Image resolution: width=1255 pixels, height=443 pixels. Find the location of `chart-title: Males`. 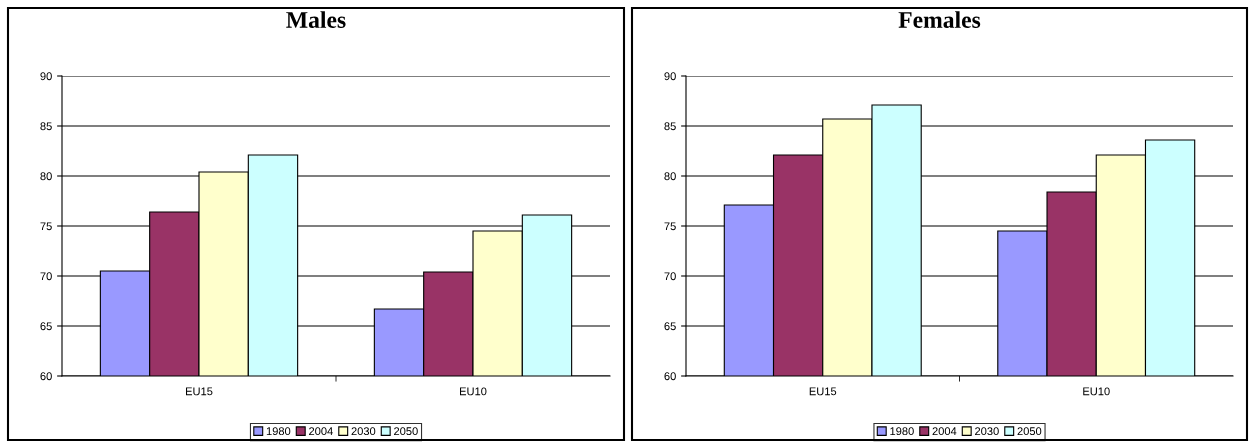

chart-title: Males is located at coordinates (316, 19).